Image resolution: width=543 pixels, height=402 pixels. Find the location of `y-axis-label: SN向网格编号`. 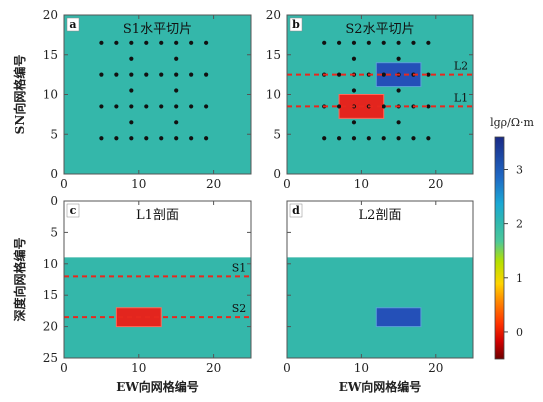

y-axis-label: SN向网格编号 is located at coordinates (19, 95).